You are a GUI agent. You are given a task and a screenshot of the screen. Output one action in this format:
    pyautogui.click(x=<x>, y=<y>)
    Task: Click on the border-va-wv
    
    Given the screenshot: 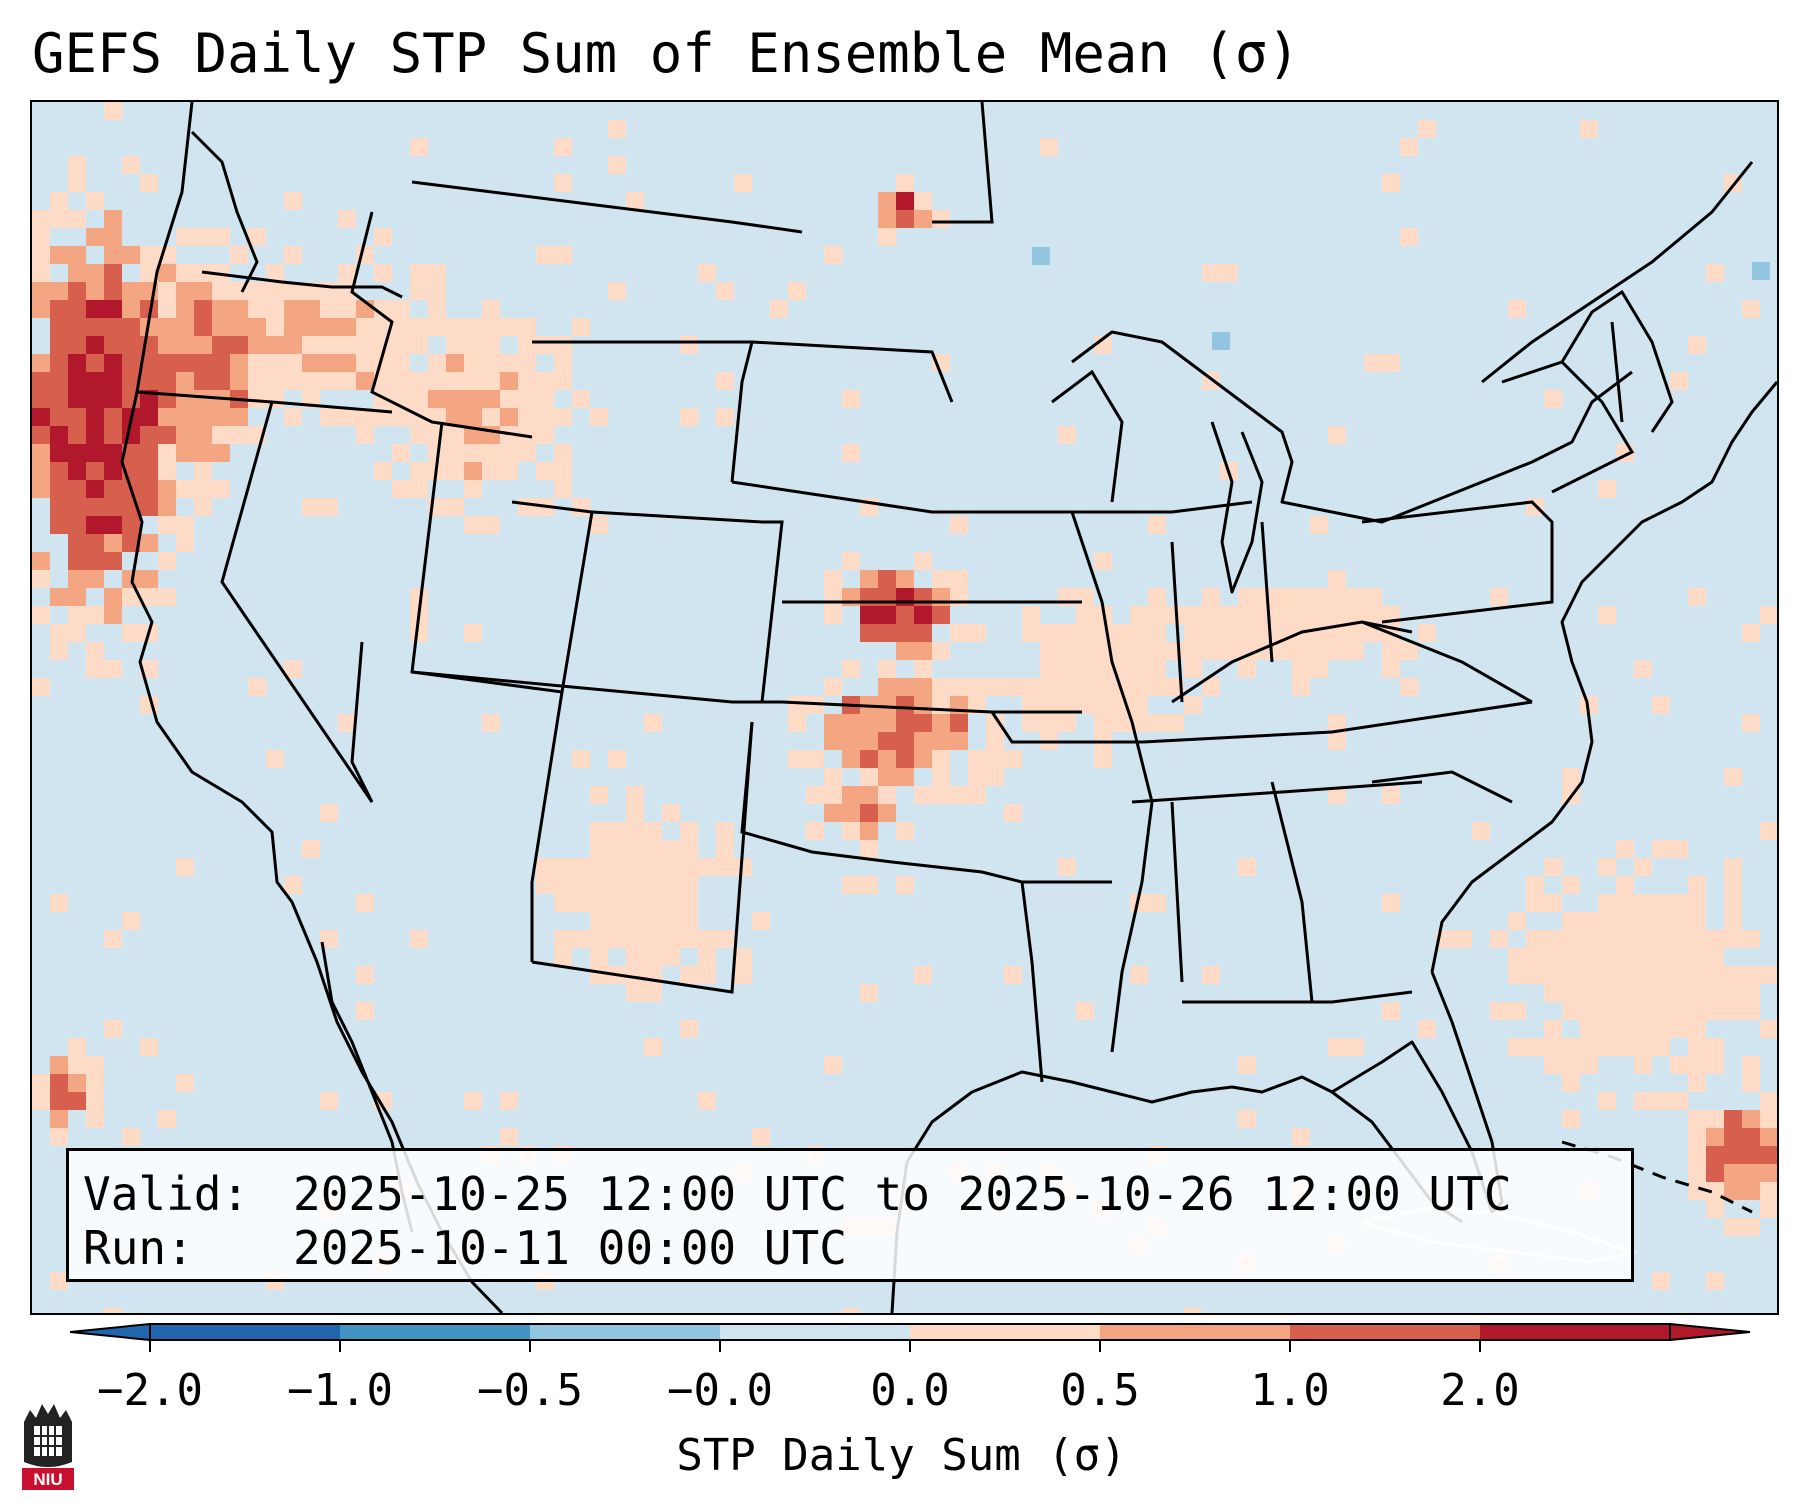 What is the action you would take?
    pyautogui.click(x=1447, y=662)
    